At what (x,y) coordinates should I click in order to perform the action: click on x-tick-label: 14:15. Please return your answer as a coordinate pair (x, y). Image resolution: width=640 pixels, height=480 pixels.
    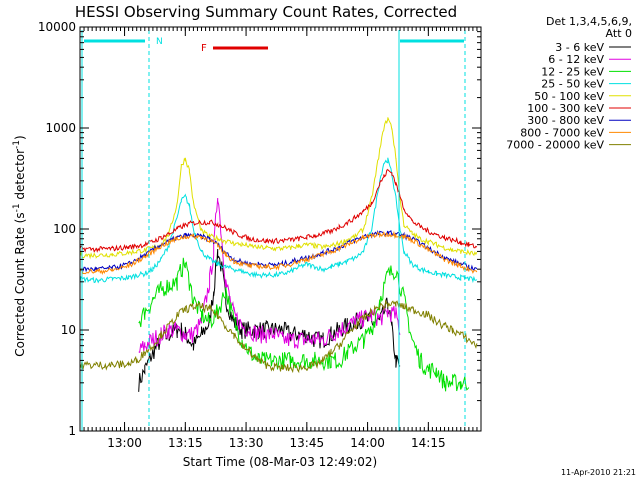
    Looking at the image, I should click on (428, 443).